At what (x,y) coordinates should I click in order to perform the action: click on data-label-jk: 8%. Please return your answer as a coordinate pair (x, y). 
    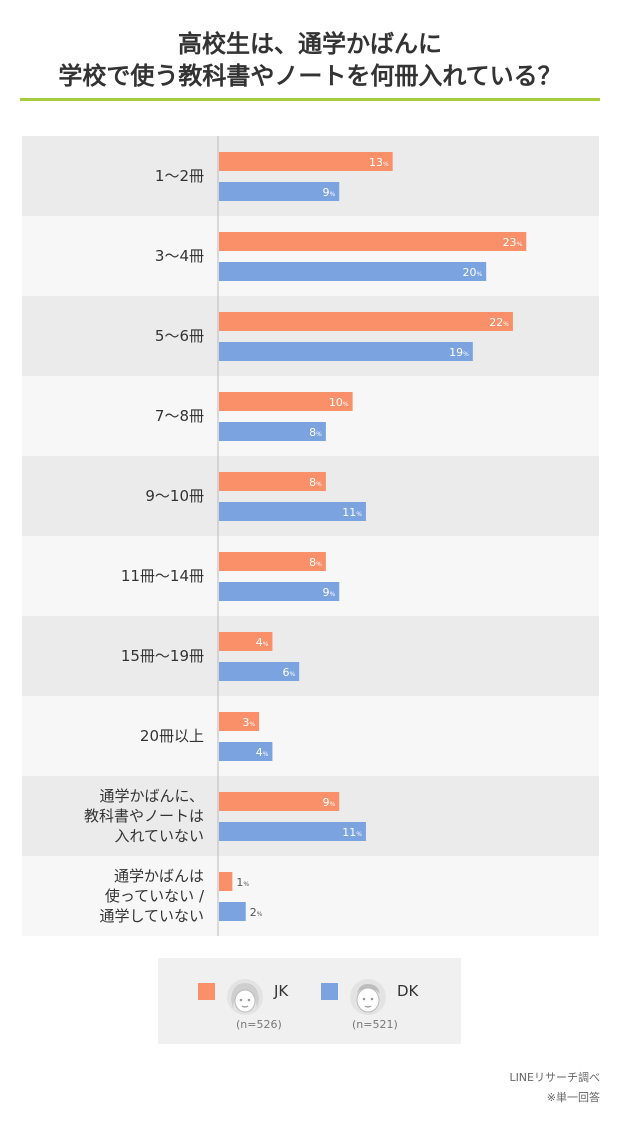
    Looking at the image, I should click on (315, 562).